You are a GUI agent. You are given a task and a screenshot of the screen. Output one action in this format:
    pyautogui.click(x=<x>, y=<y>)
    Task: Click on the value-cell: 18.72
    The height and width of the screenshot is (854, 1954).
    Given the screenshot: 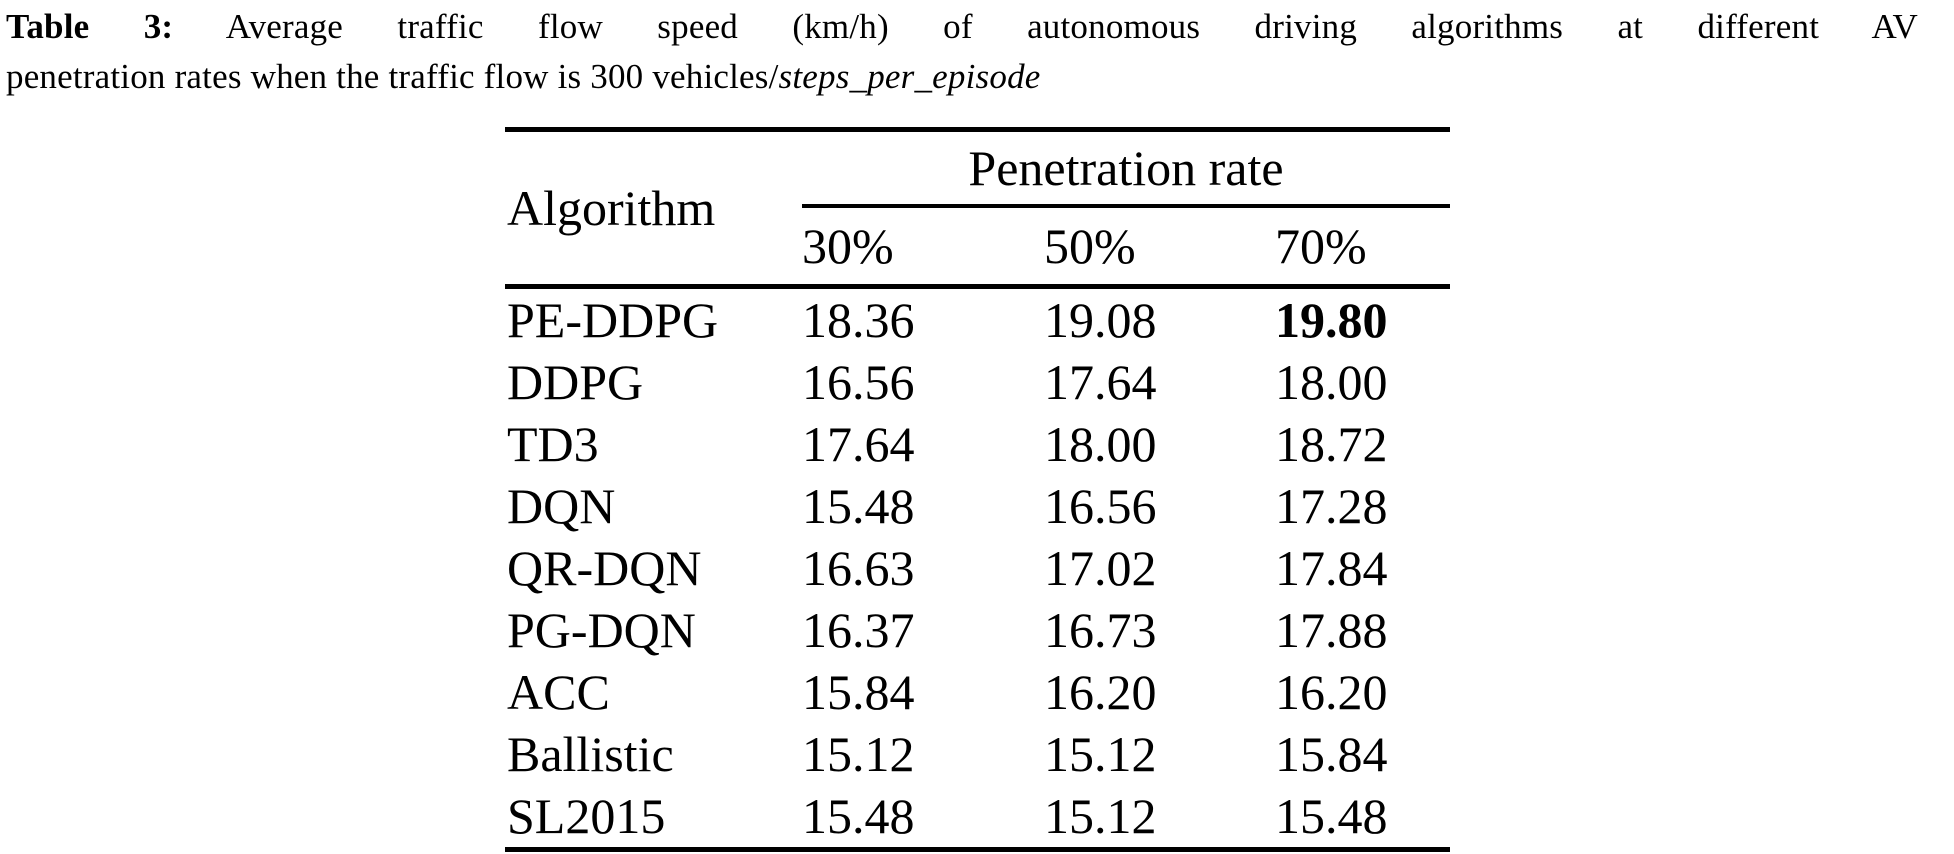 What is the action you would take?
    pyautogui.click(x=1331, y=444)
    